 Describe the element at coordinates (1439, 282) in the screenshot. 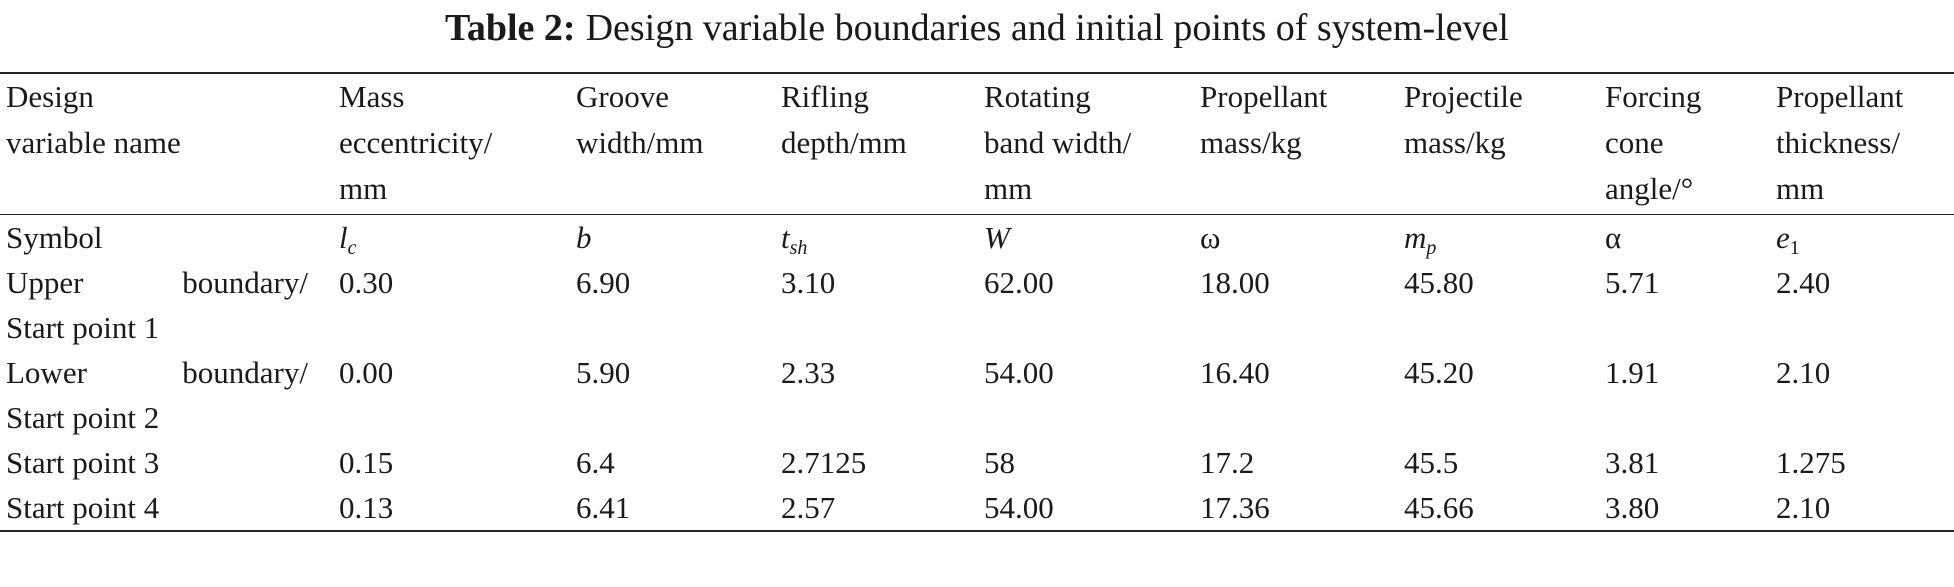

I see `data-cell: 45.80` at that location.